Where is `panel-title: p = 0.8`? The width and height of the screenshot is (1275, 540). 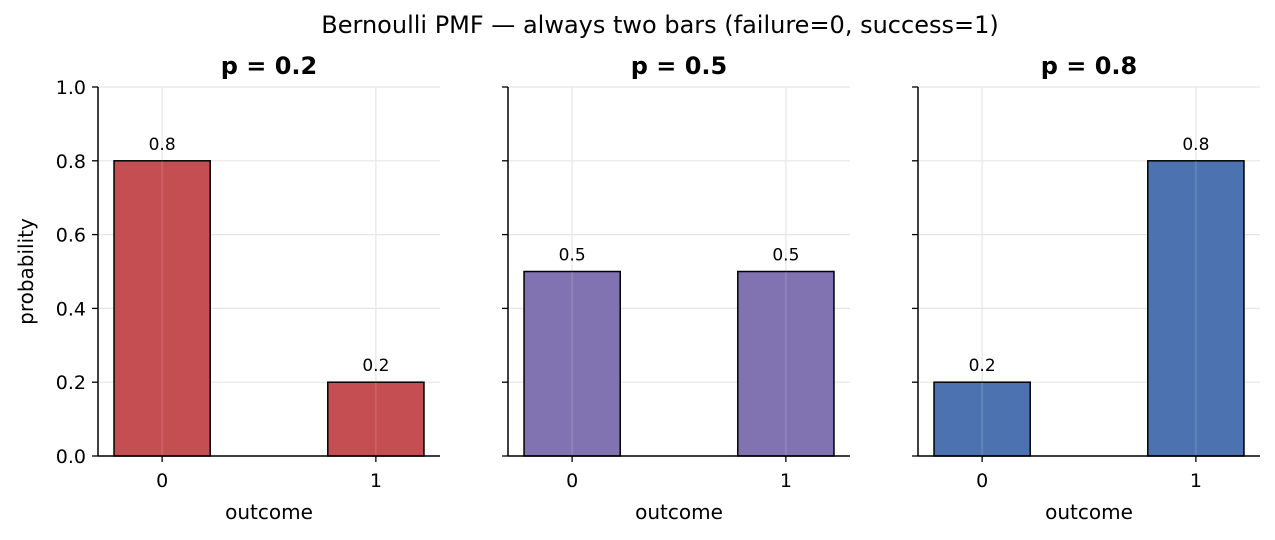 panel-title: p = 0.8 is located at coordinates (1089, 66).